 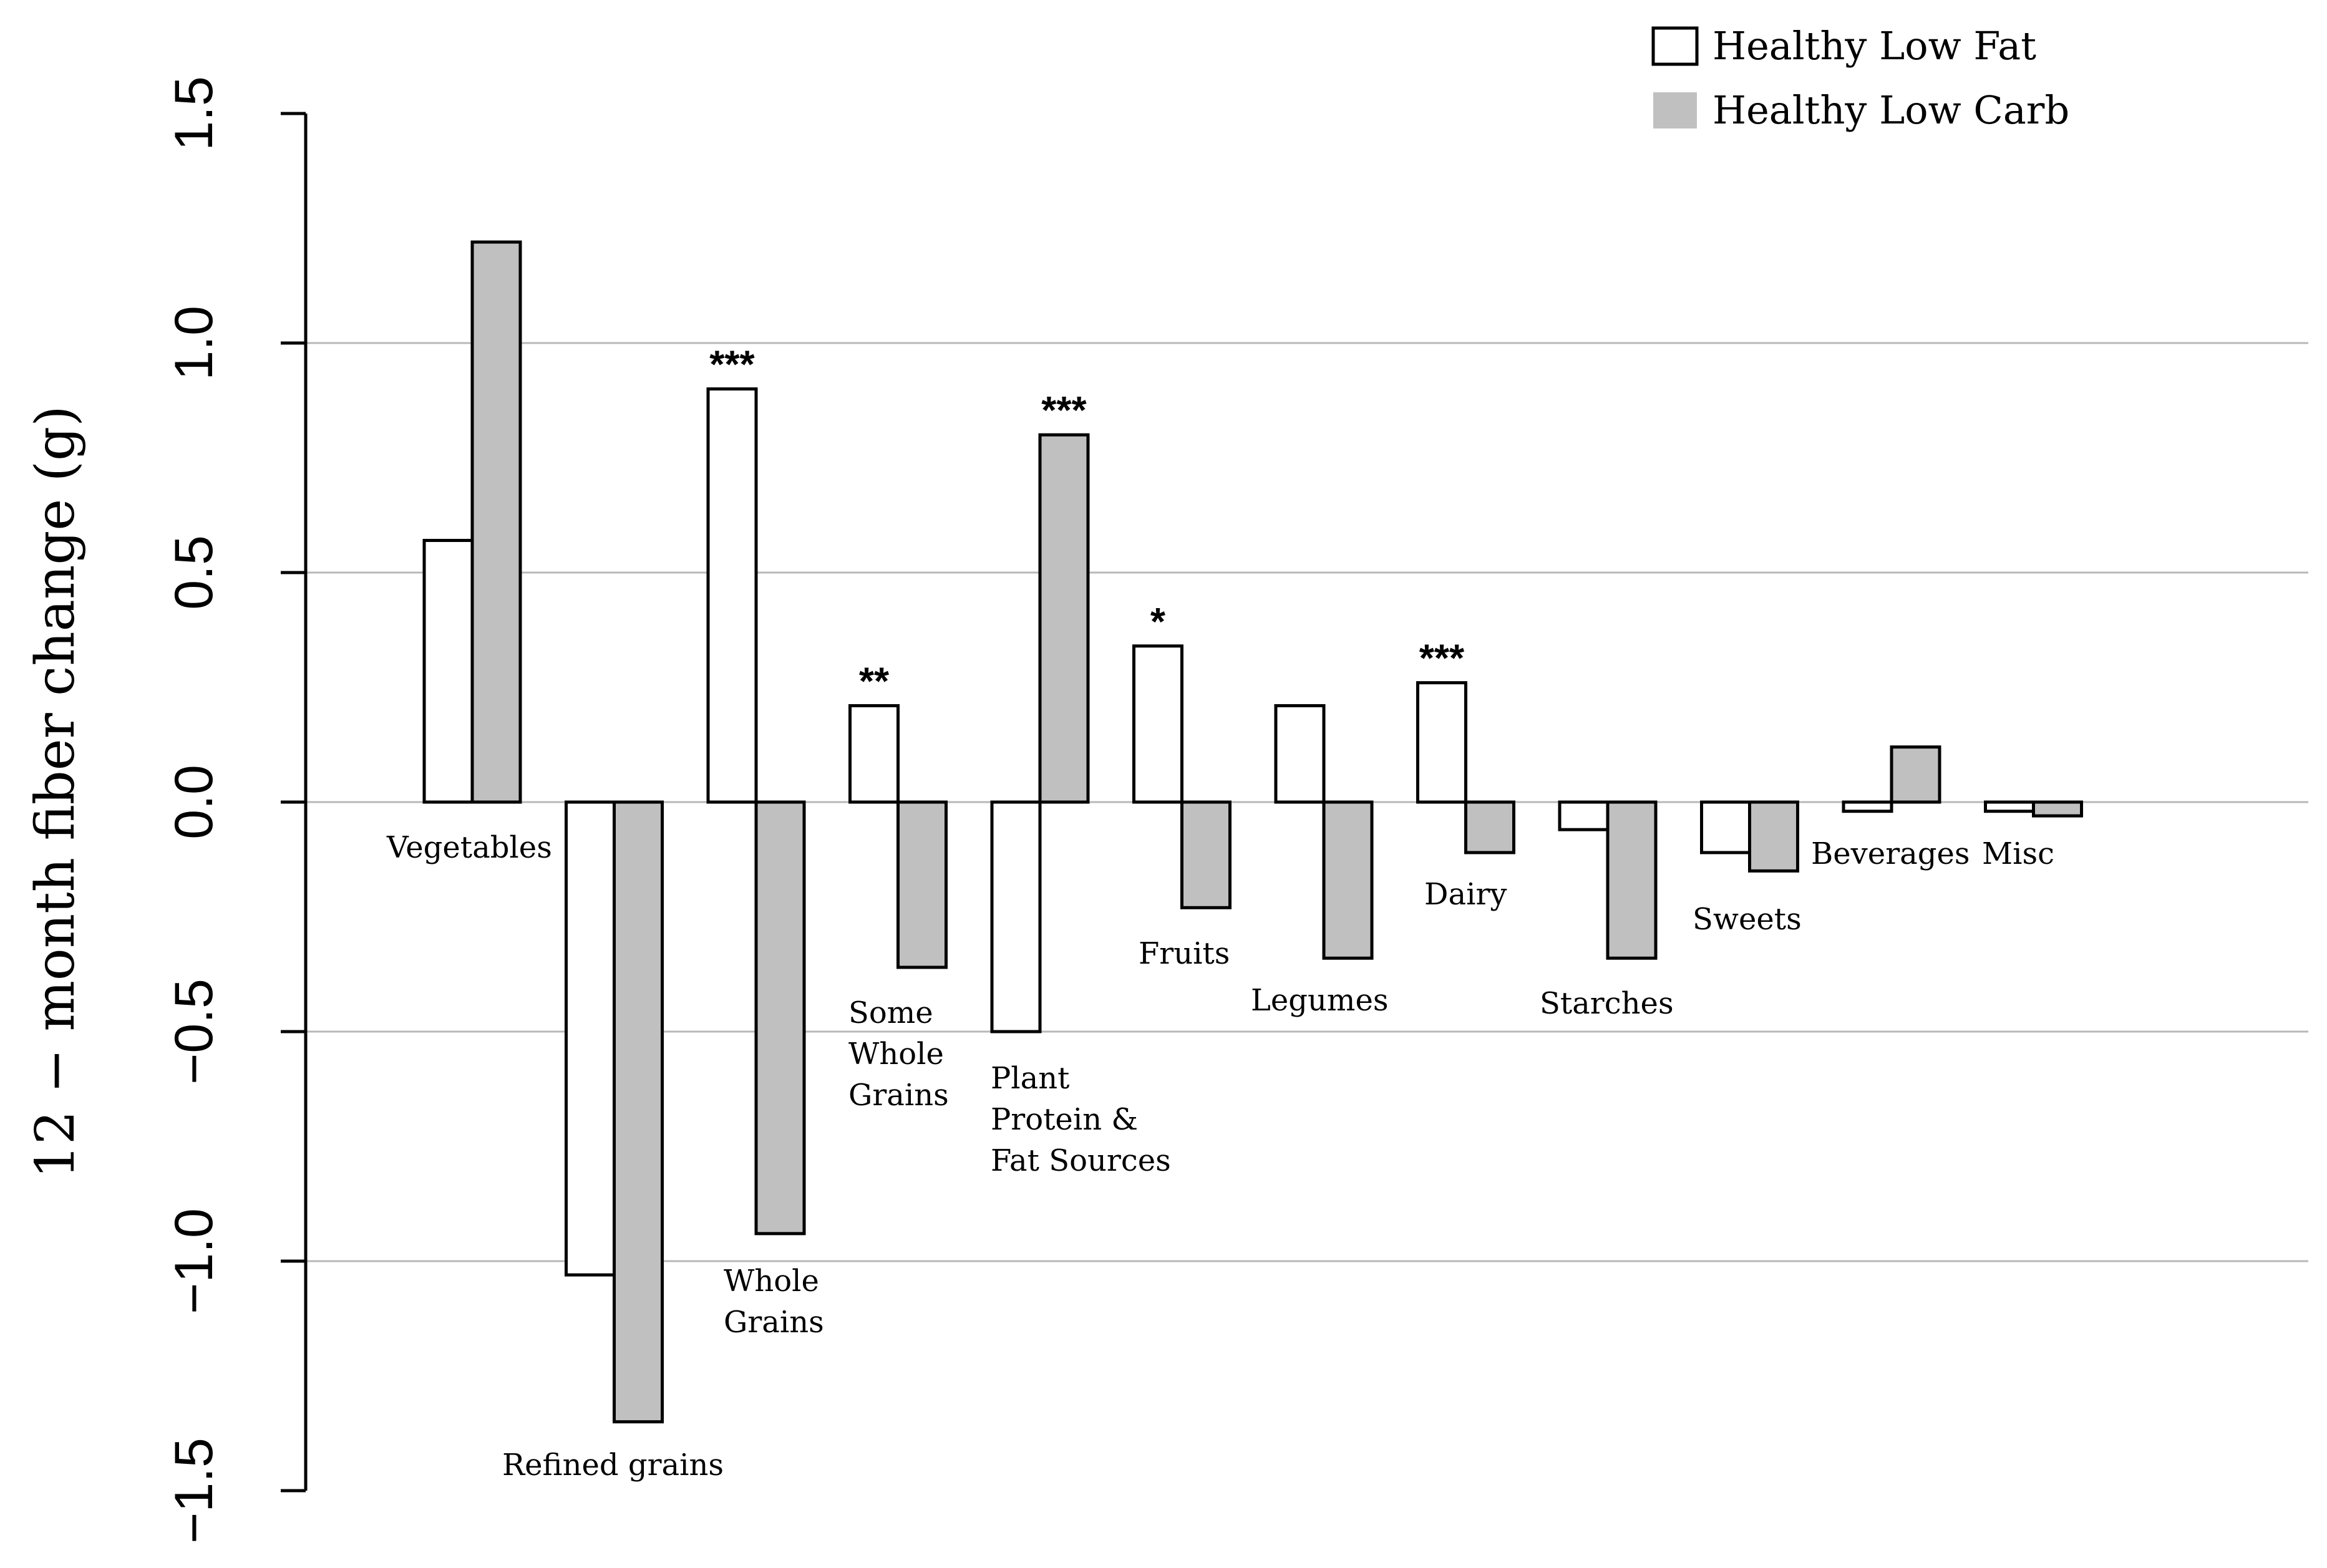 I want to click on category-label-line: Some, so click(x=890, y=1012).